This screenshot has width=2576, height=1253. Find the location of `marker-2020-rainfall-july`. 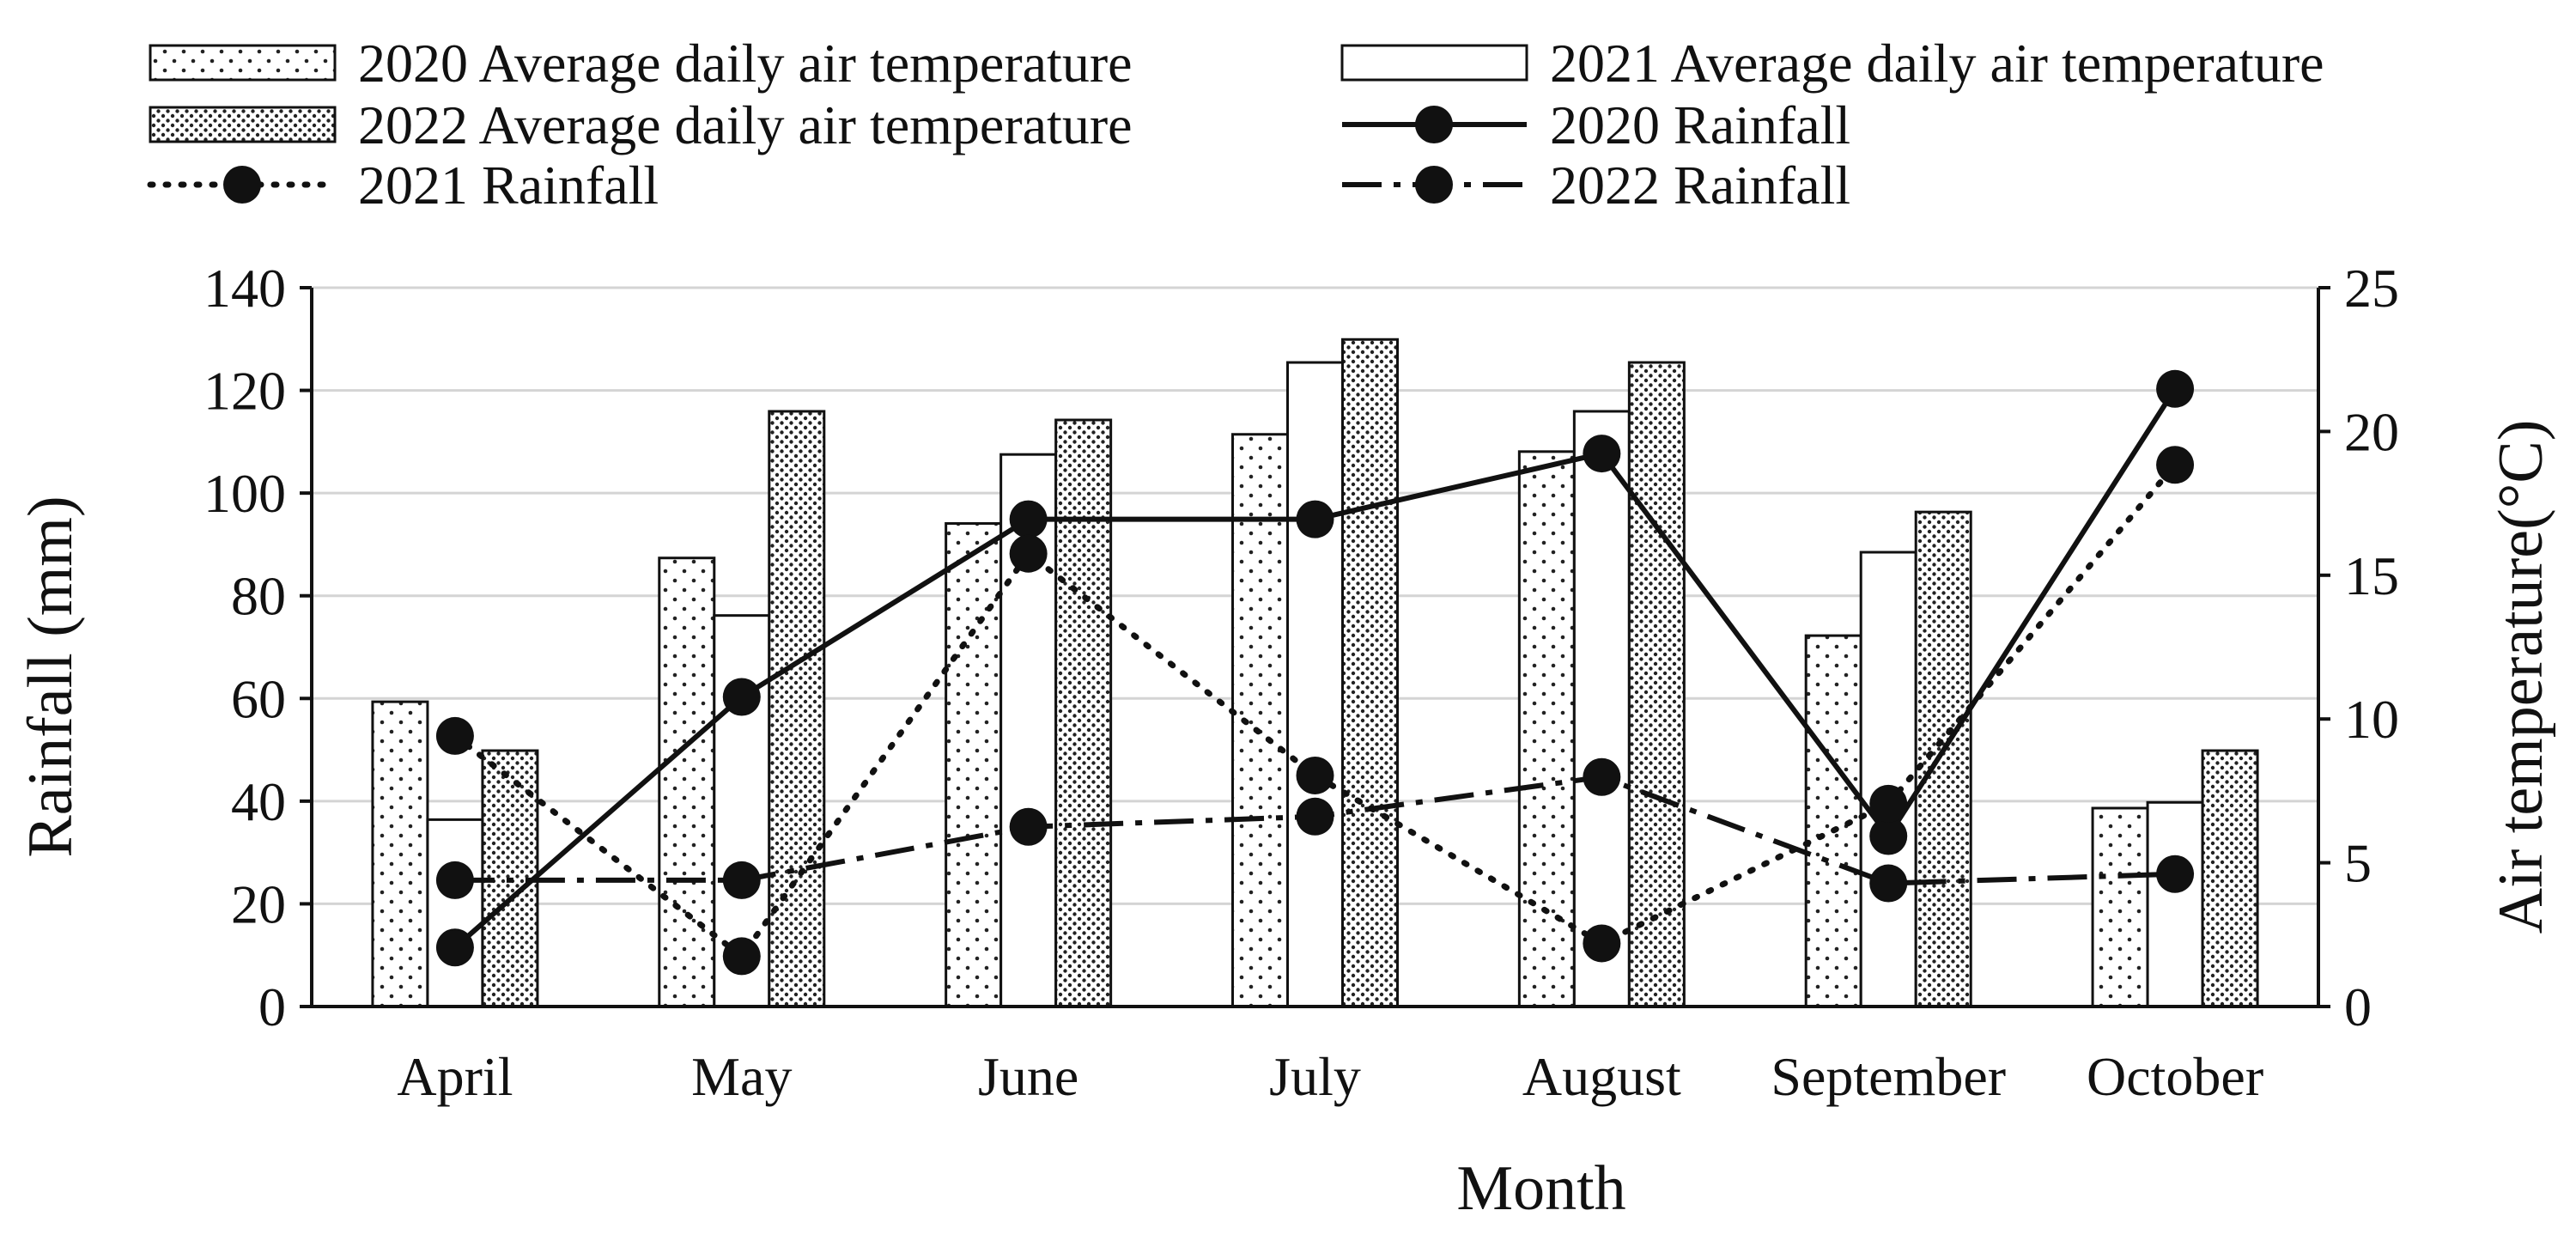

marker-2020-rainfall-july is located at coordinates (1315, 519).